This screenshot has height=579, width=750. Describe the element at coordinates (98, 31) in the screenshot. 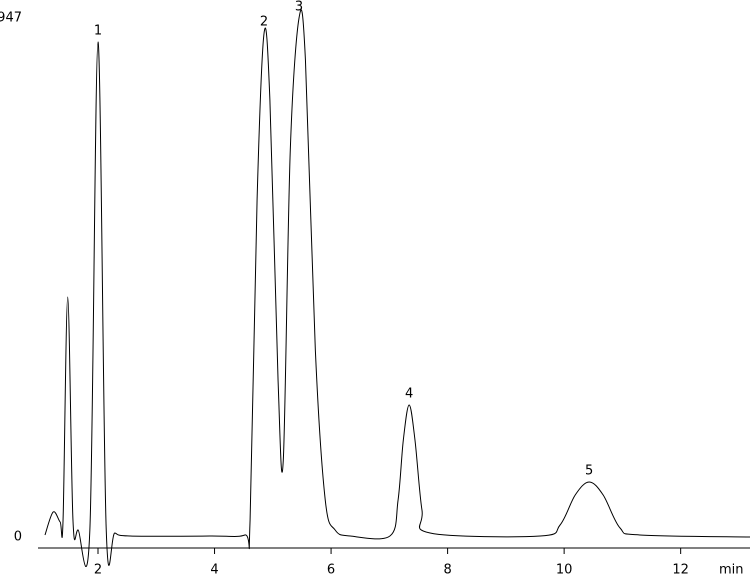

I see `peak-label: 1` at that location.